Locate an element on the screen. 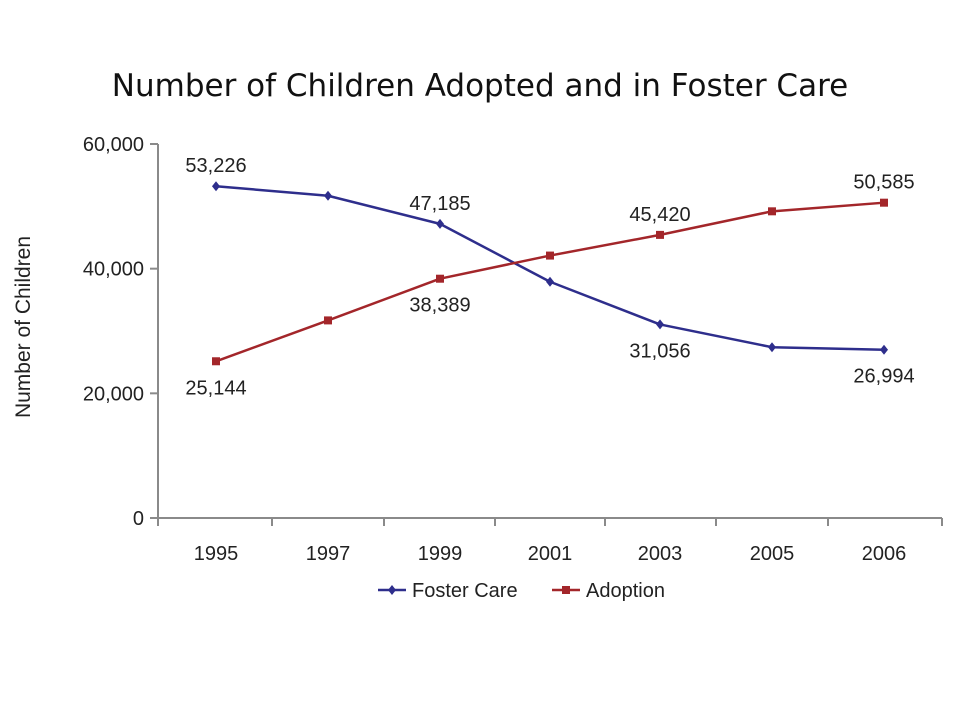  y-tick-label: 20,000 is located at coordinates (113, 394).